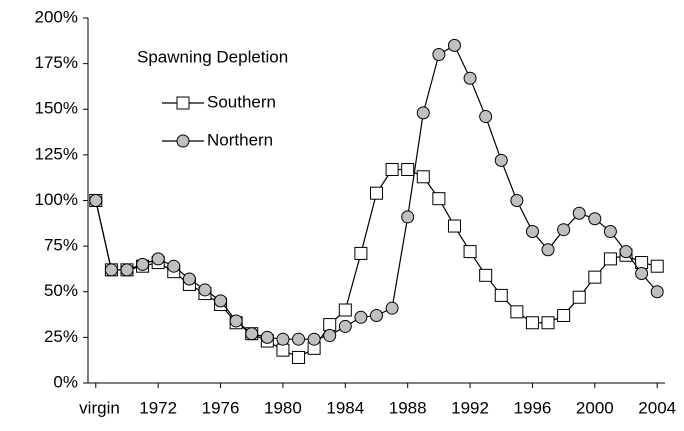 The height and width of the screenshot is (431, 684). Describe the element at coordinates (56, 16) in the screenshot. I see `y-tick-label: 200%` at that location.